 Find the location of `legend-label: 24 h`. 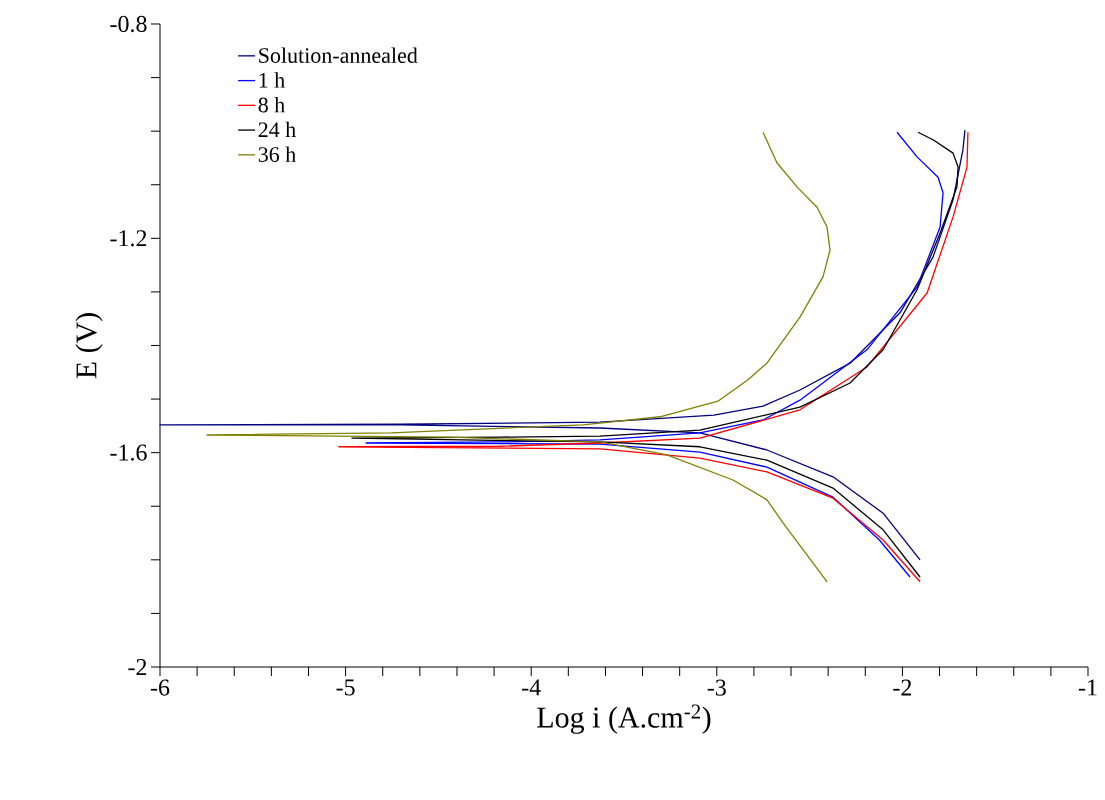

legend-label: 24 h is located at coordinates (277, 129).